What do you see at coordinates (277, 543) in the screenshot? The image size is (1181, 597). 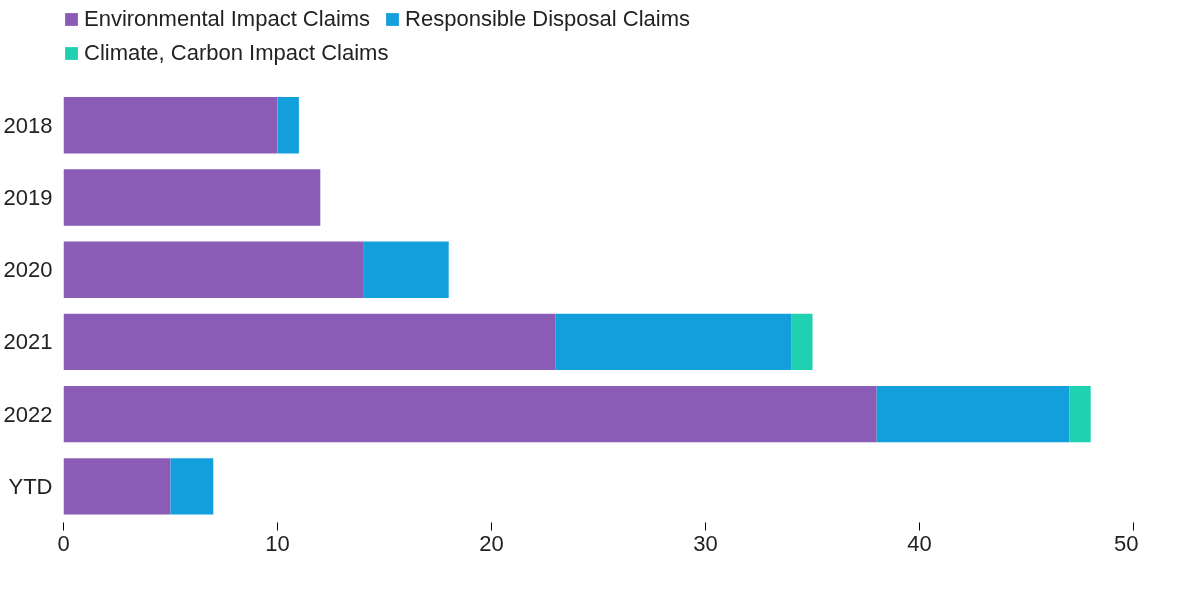 I see `x-tick-label: 10` at bounding box center [277, 543].